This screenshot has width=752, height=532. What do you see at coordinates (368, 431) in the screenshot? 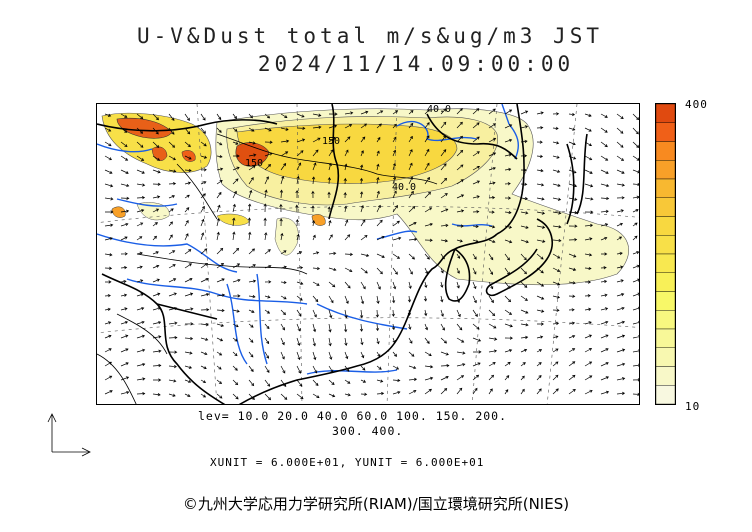
I see `levels-line-2: 300. 400.` at bounding box center [368, 431].